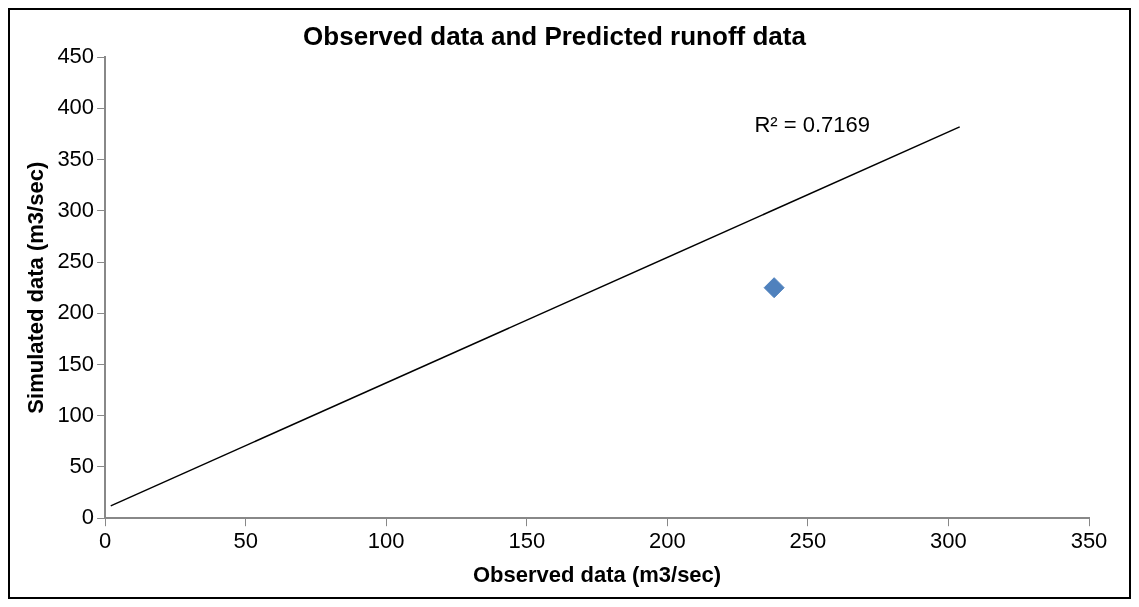 The width and height of the screenshot is (1139, 607). I want to click on annotation: R² = 0.7169, so click(812, 125).